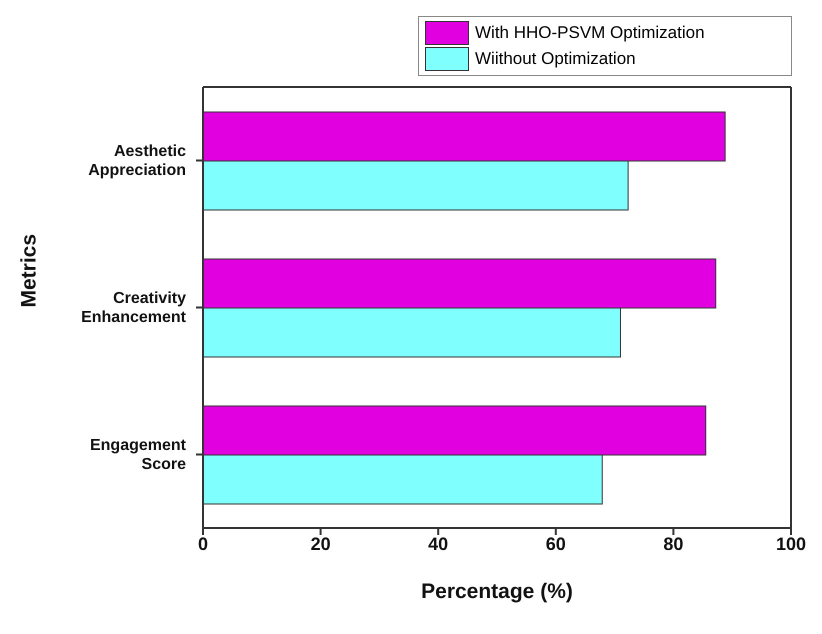 This screenshot has width=822, height=634. Describe the element at coordinates (555, 59) in the screenshot. I see `legend-label: Wiithout Optimization` at that location.